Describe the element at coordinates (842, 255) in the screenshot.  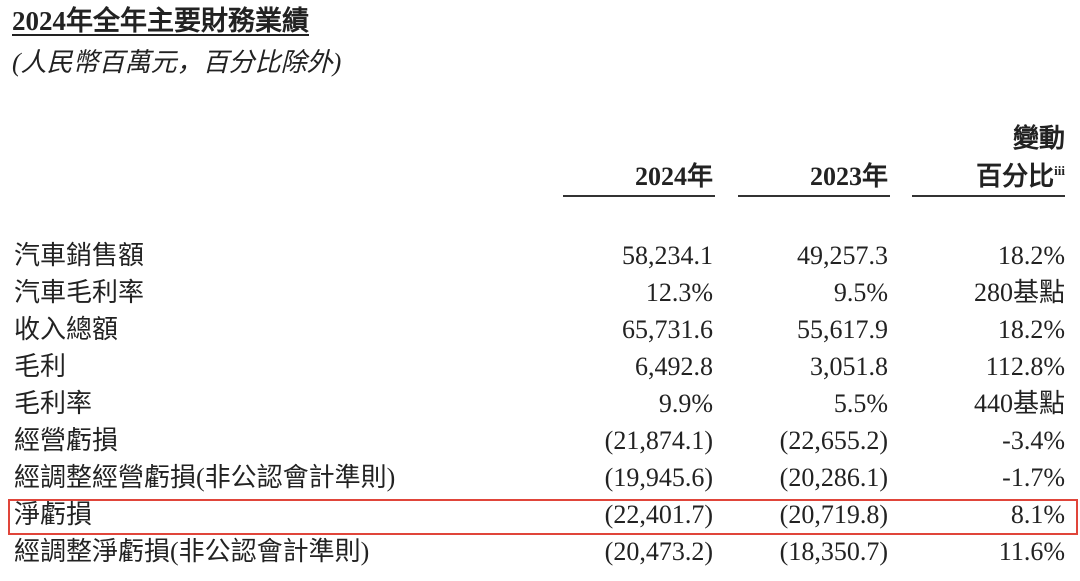
I see `value-cell: 49,257.3` at that location.